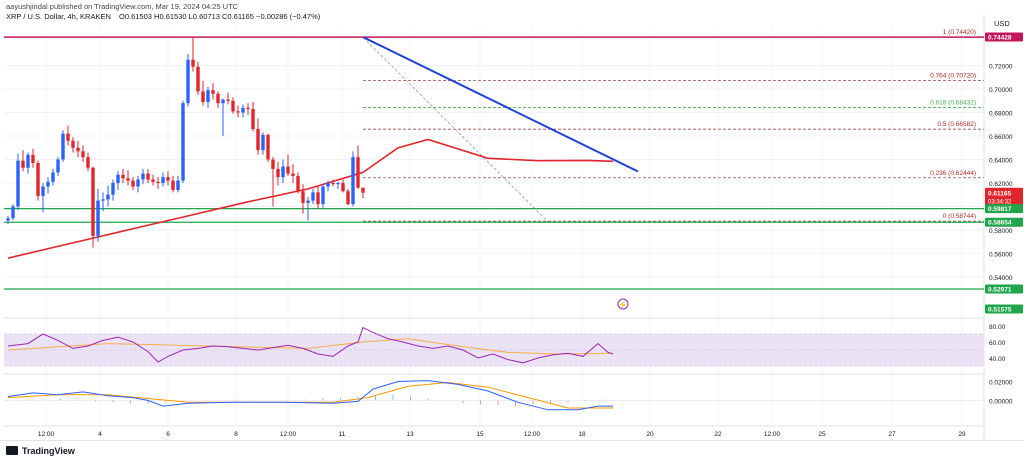  I want to click on lightning-icon: ⚡, so click(623, 304).